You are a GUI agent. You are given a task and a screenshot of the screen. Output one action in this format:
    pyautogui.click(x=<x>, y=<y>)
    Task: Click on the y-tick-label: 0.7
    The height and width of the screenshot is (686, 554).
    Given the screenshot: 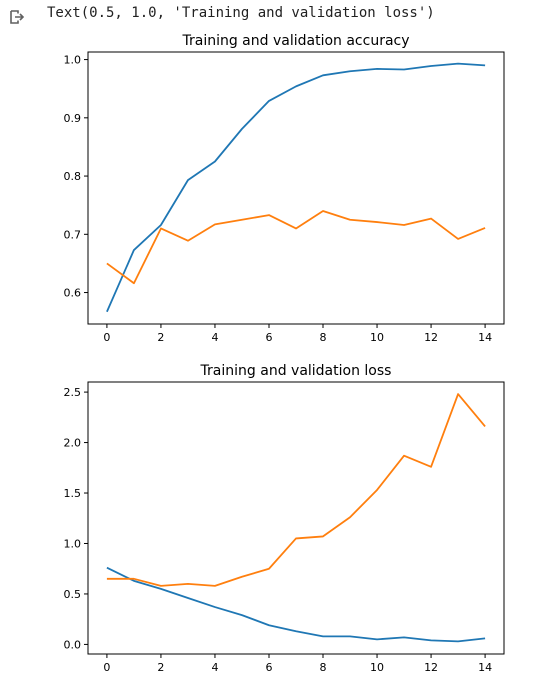 What is the action you would take?
    pyautogui.click(x=73, y=234)
    